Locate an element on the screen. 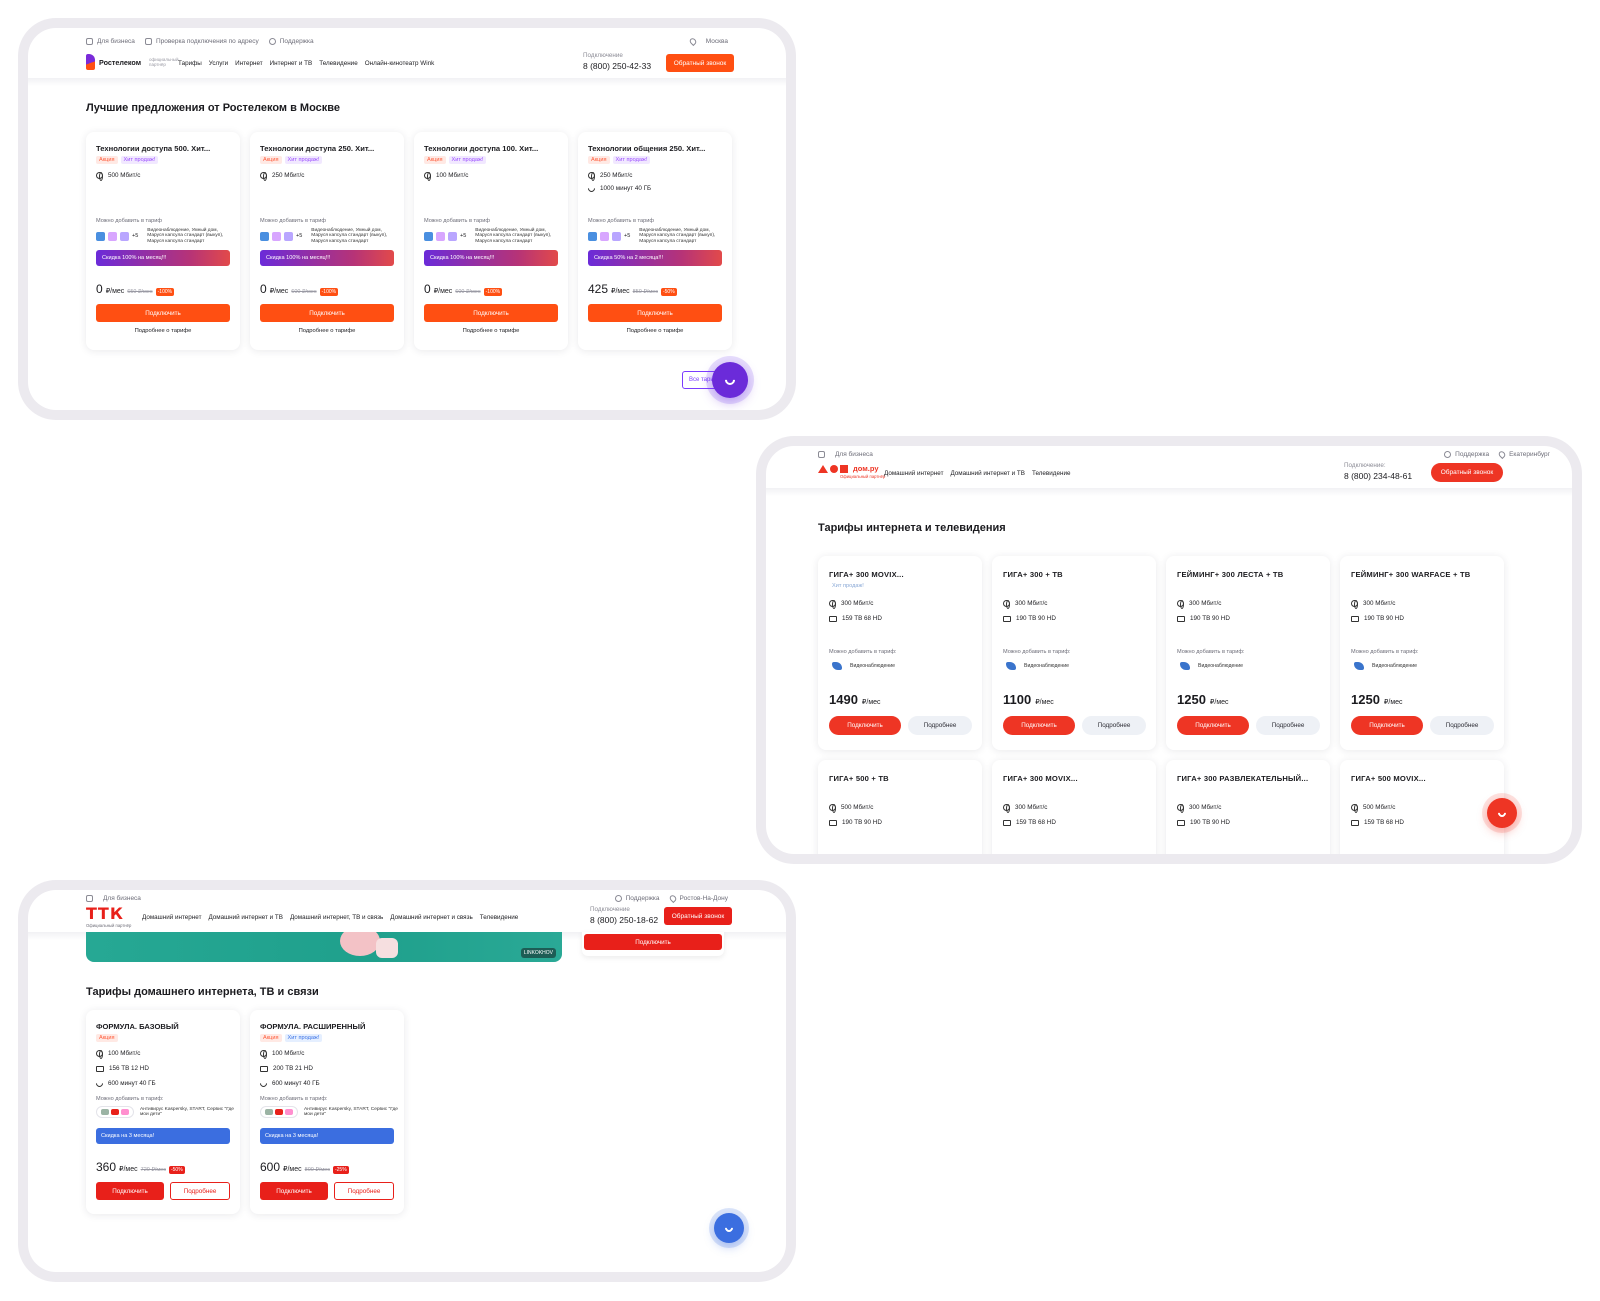 This screenshot has height=1301, width=1600. ttk-support-link: Поддержка is located at coordinates (637, 898).